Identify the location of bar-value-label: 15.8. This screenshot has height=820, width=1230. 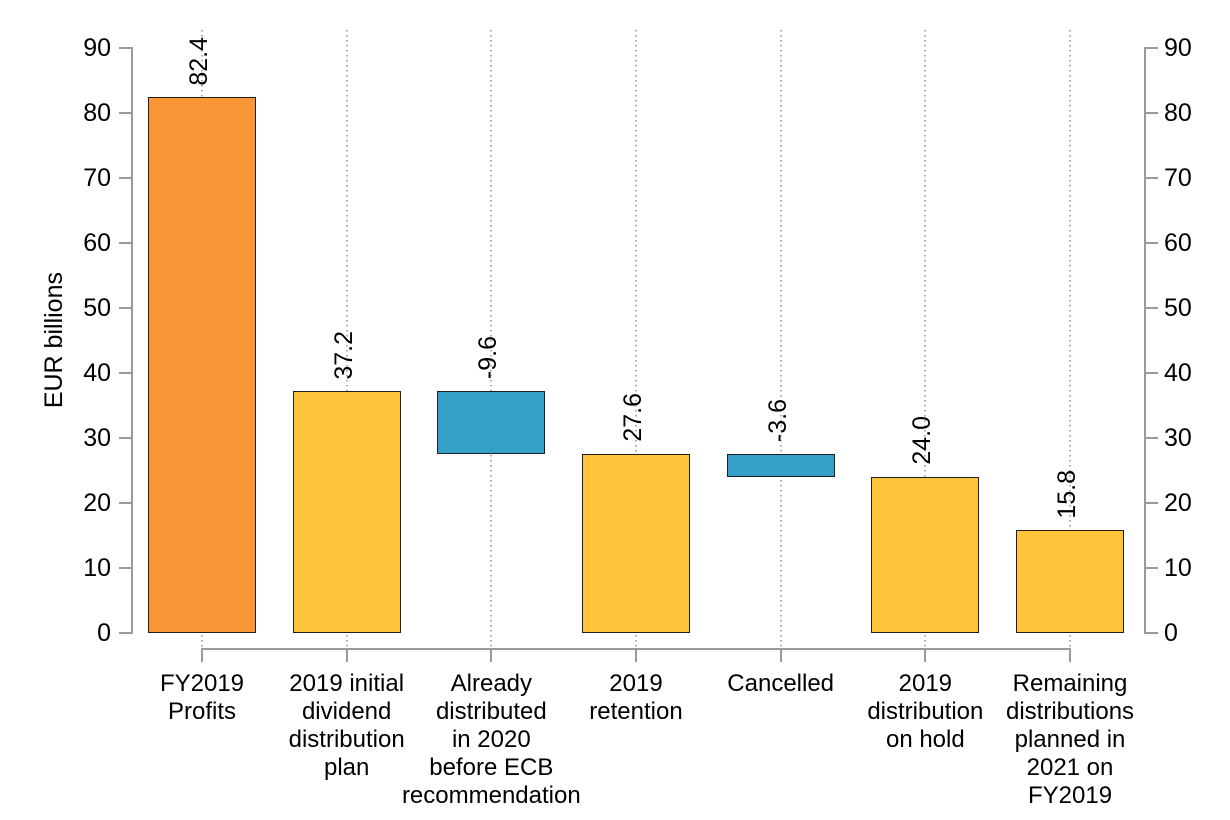
(1067, 494).